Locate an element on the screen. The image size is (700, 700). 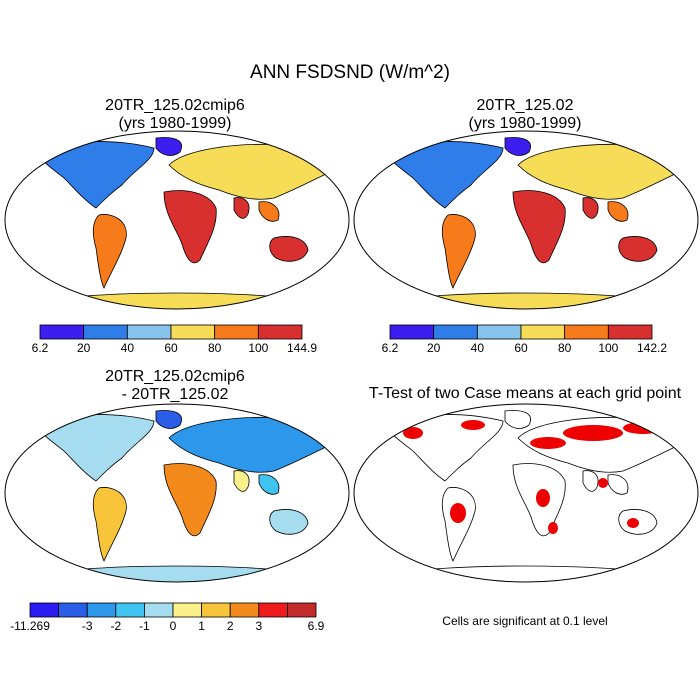
map-panel4 is located at coordinates (526, 493).